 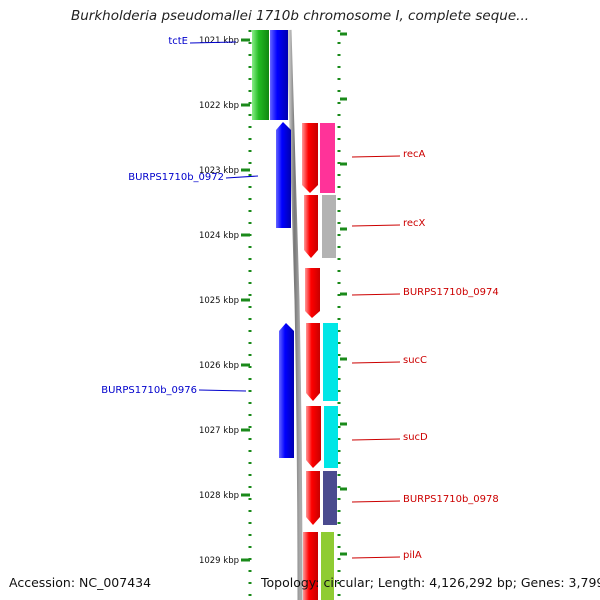 What do you see at coordinates (451, 499) in the screenshot?
I see `gene-label-burps1710b_0978: BURPS1710b_0978` at bounding box center [451, 499].